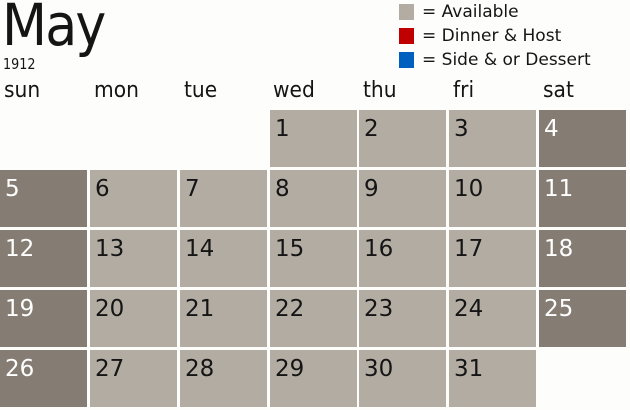  Describe the element at coordinates (102, 189) in the screenshot. I see `day-number: 6` at that location.